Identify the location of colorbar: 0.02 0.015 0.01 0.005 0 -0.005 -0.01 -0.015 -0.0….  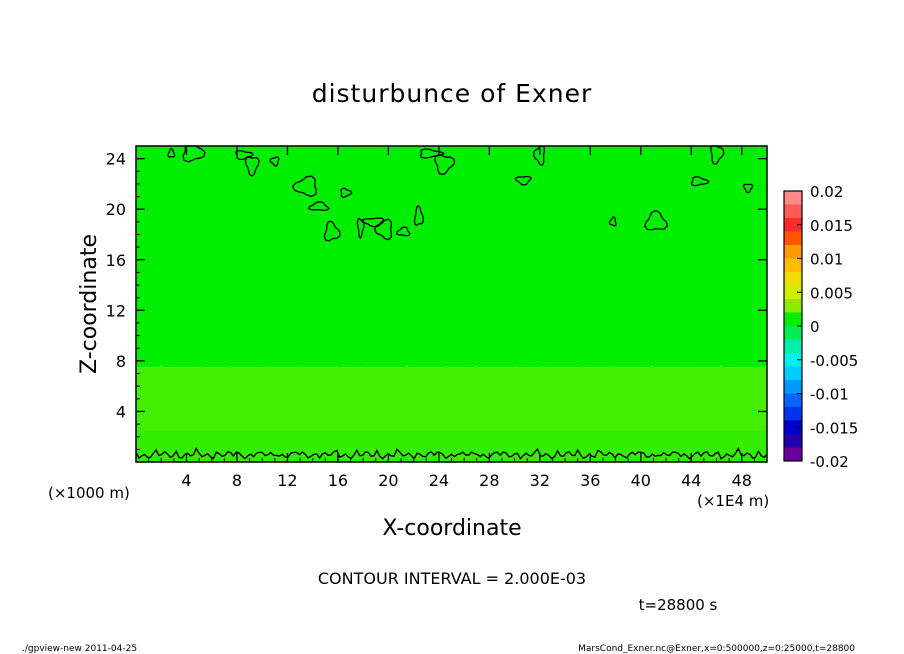
(820, 327).